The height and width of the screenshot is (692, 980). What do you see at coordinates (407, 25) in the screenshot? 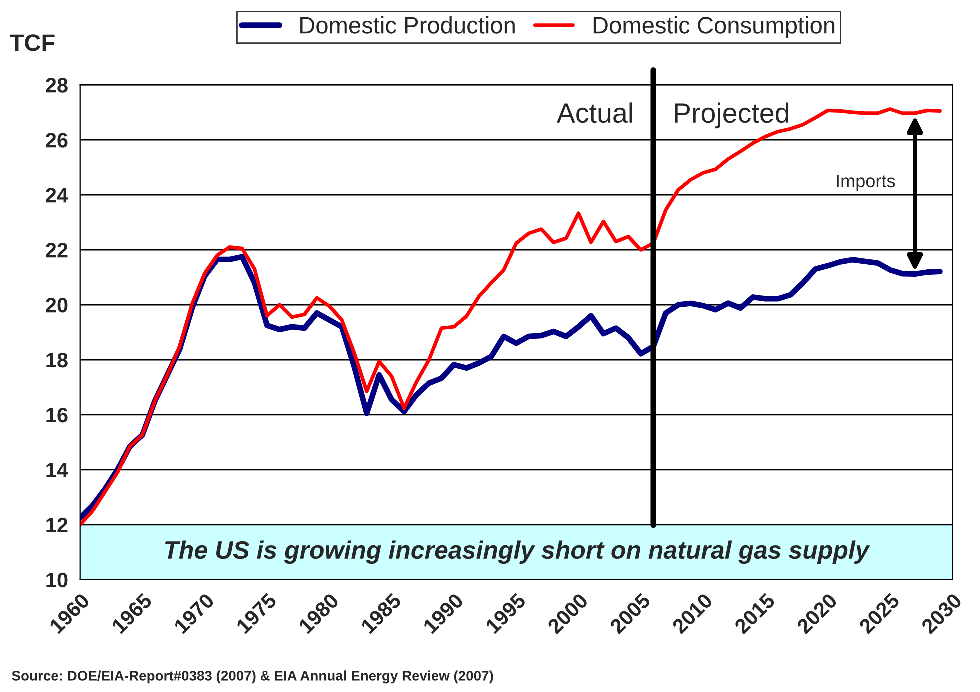
I see `legend-label: Domestic Production` at bounding box center [407, 25].